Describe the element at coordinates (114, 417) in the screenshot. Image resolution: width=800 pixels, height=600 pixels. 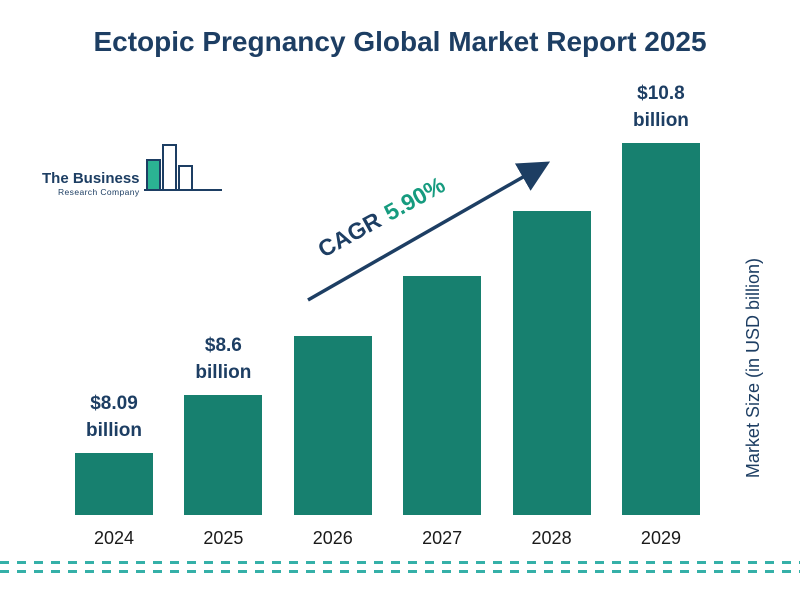
I see `bar-value-label-2024: $8.09 billion` at that location.